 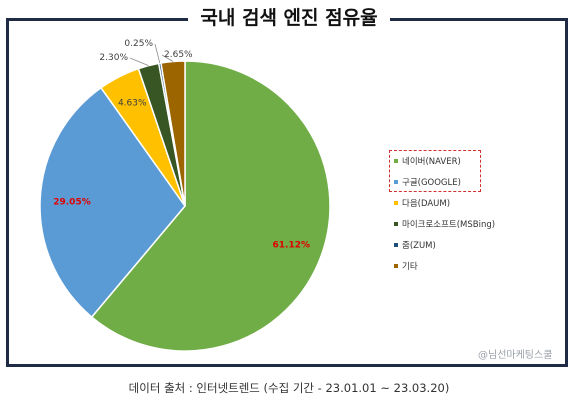 What do you see at coordinates (72, 202) in the screenshot?
I see `slice-label-1: 29.05%` at bounding box center [72, 202].